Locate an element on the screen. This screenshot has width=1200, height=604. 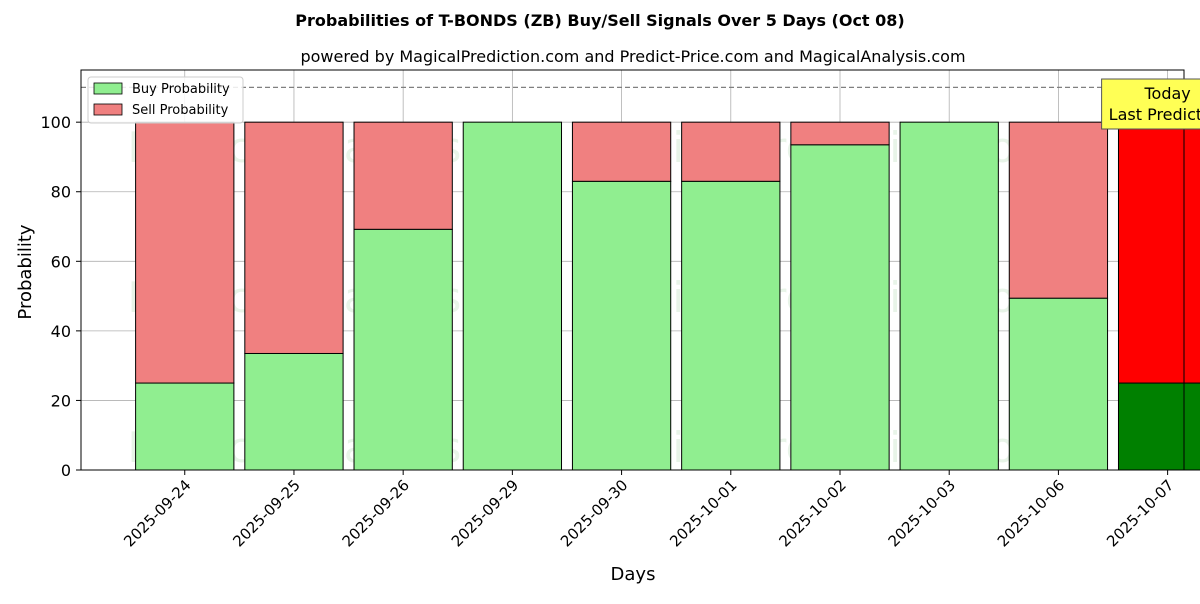
legend: Buy Probability Sell Probability is located at coordinates (165, 100).